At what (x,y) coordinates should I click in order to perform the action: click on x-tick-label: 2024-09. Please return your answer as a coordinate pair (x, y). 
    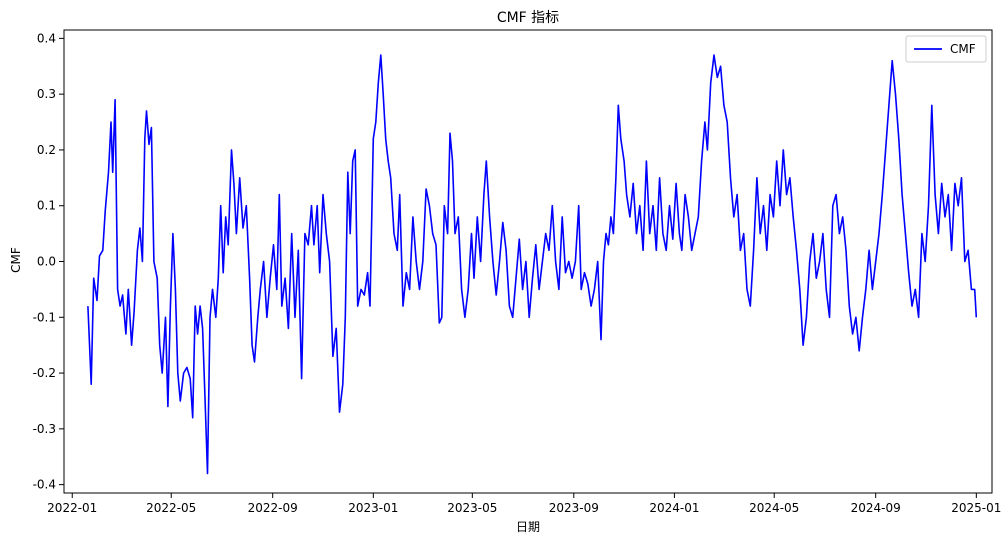
    Looking at the image, I should click on (876, 508).